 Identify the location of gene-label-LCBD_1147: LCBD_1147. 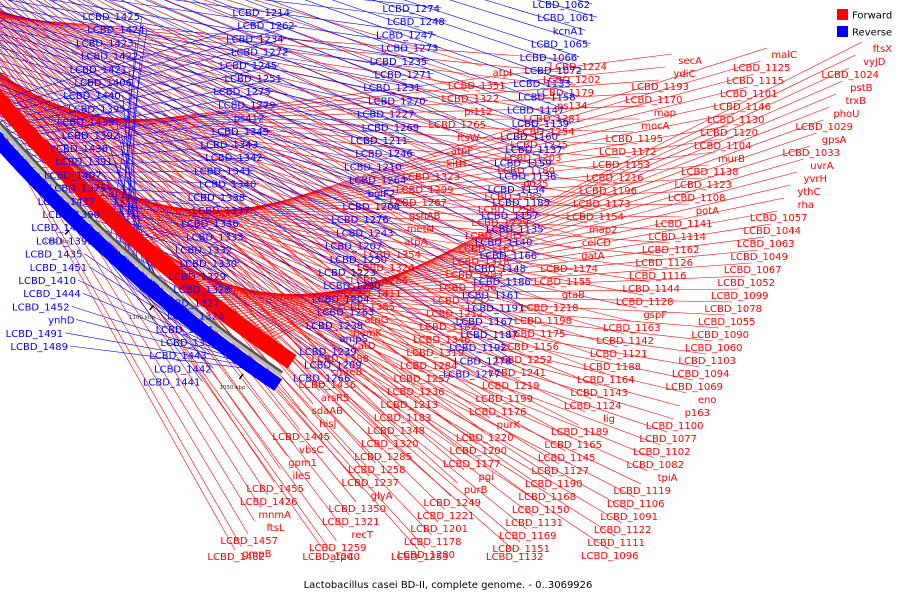
(536, 111).